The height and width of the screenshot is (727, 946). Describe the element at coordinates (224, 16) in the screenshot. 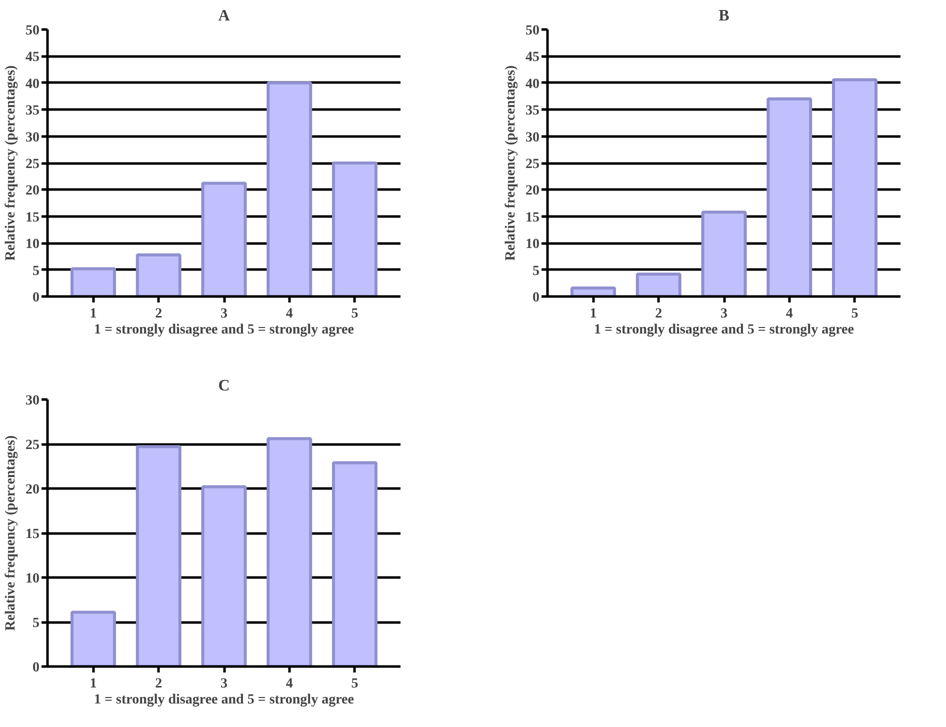

I see `chart-title: A` at that location.